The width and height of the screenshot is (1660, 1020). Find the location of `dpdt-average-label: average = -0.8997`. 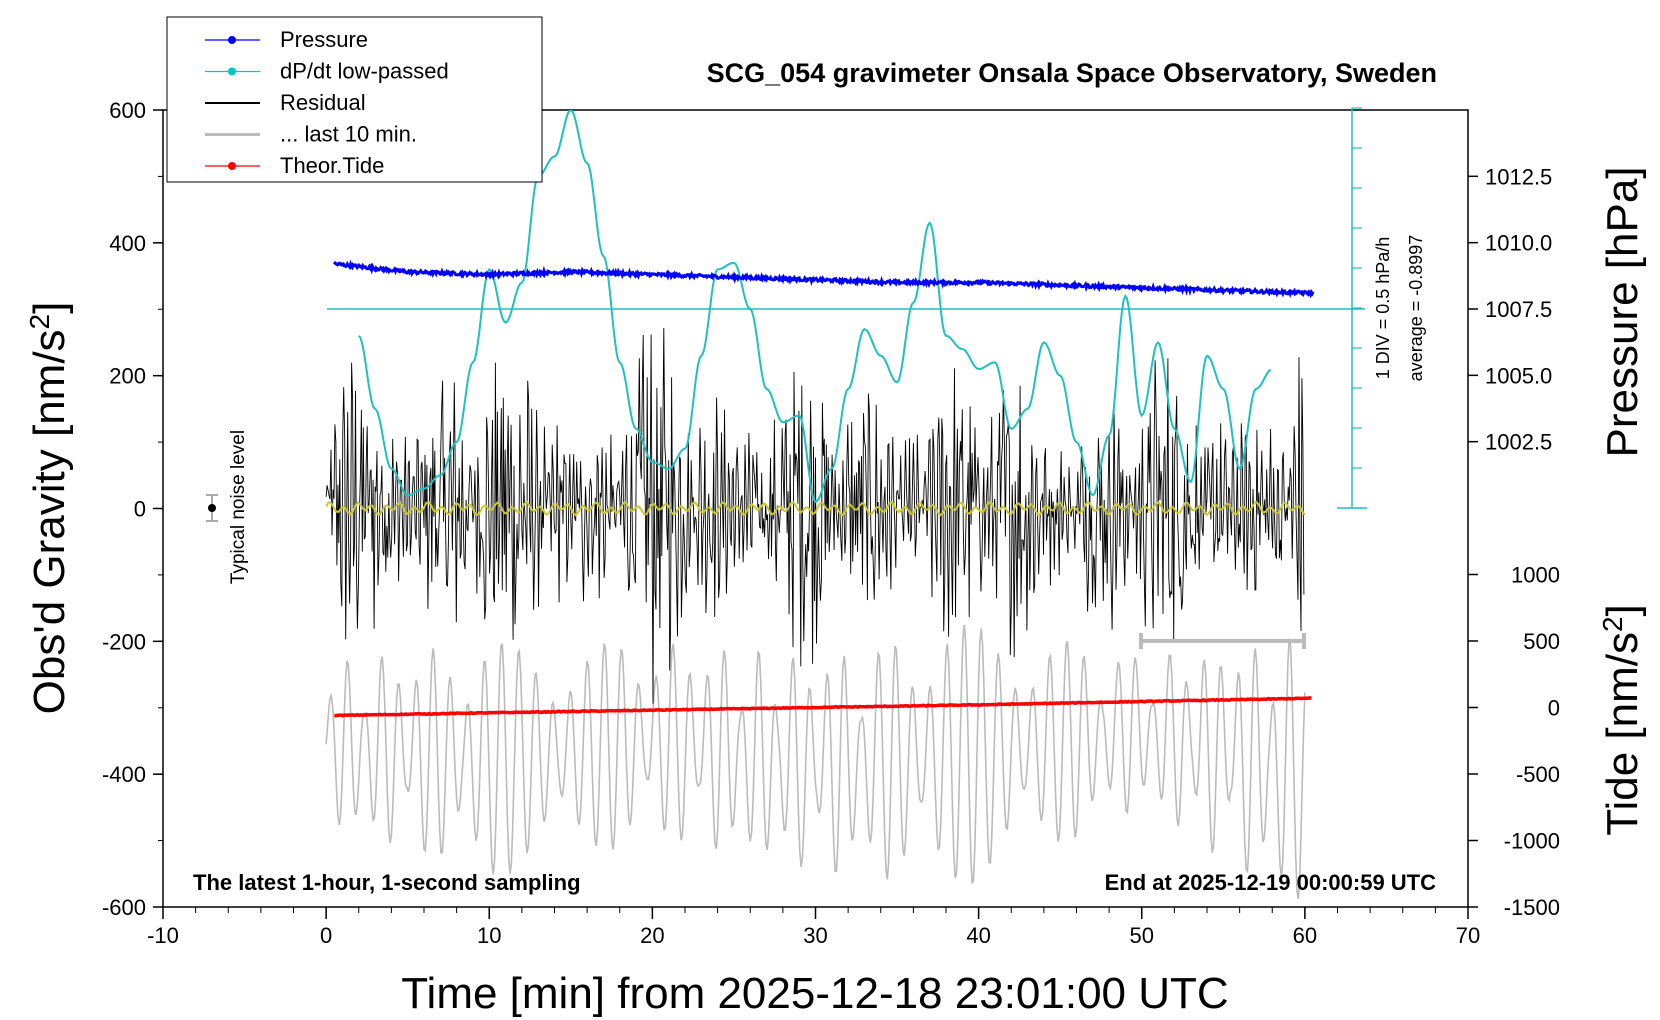

dpdt-average-label: average = -0.8997 is located at coordinates (1416, 308).